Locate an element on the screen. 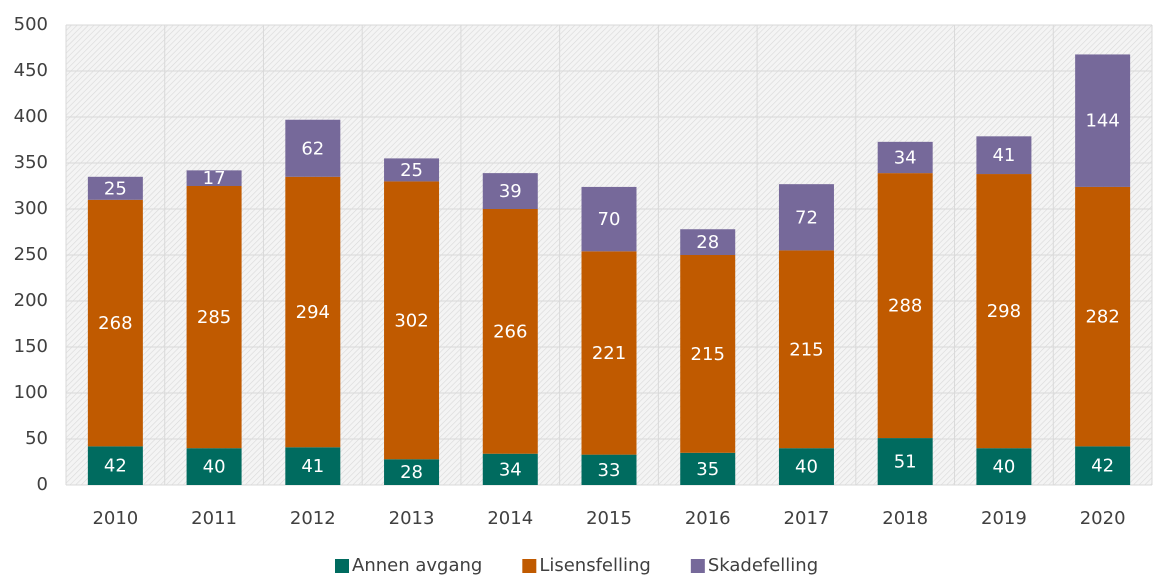 The height and width of the screenshot is (578, 1154). data-label: 285 is located at coordinates (214, 317).